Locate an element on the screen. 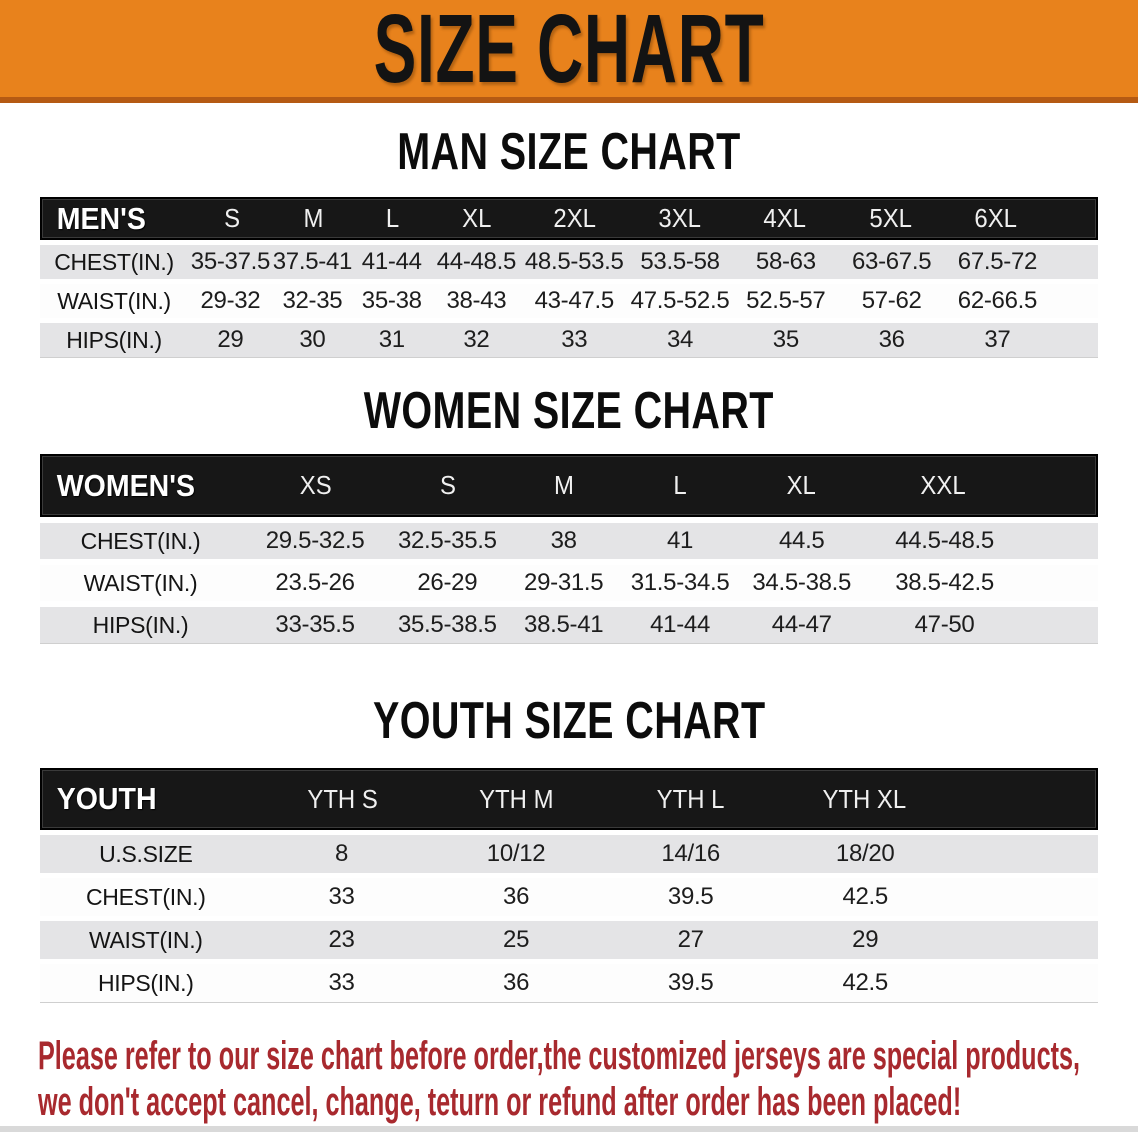 The image size is (1138, 1132). value-cell: 58-63 is located at coordinates (785, 261).